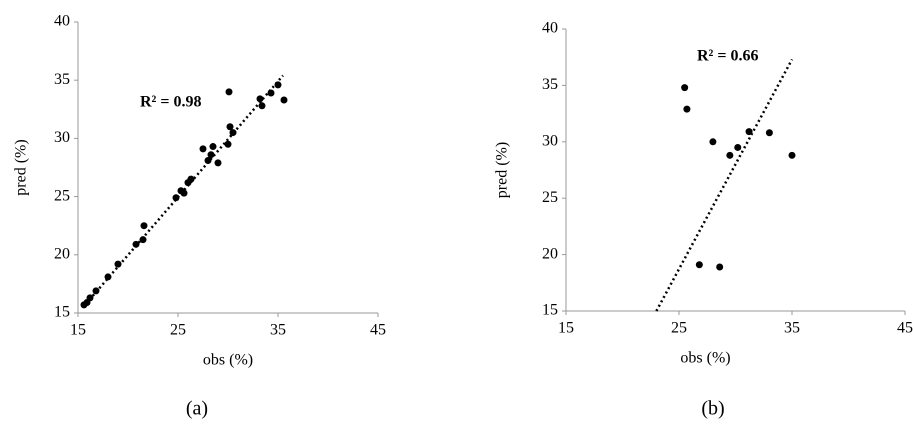  I want to click on annotation: R² = 0.98, so click(170, 102).